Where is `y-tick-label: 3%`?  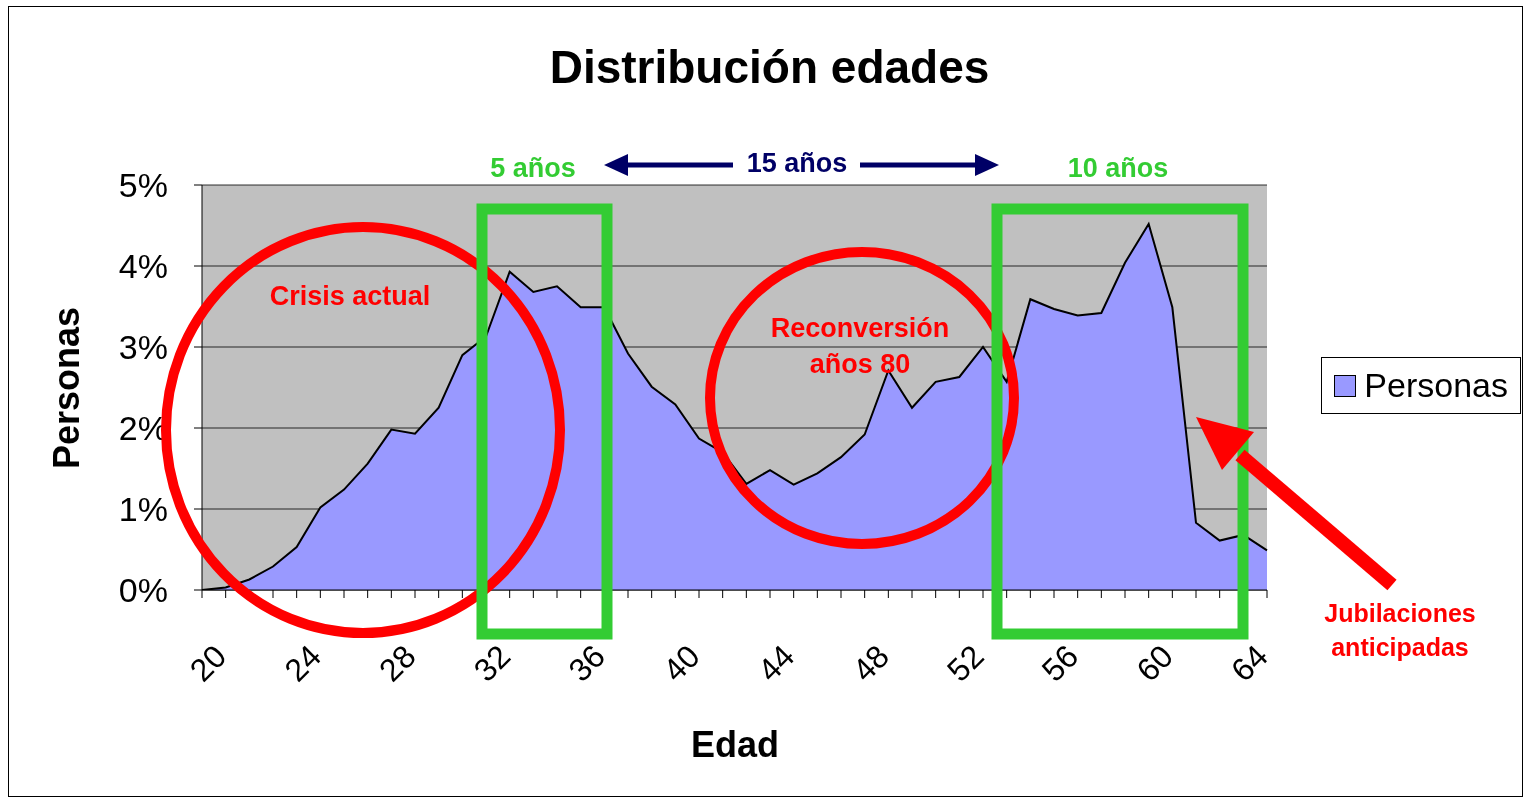
y-tick-label: 3% is located at coordinates (143, 347).